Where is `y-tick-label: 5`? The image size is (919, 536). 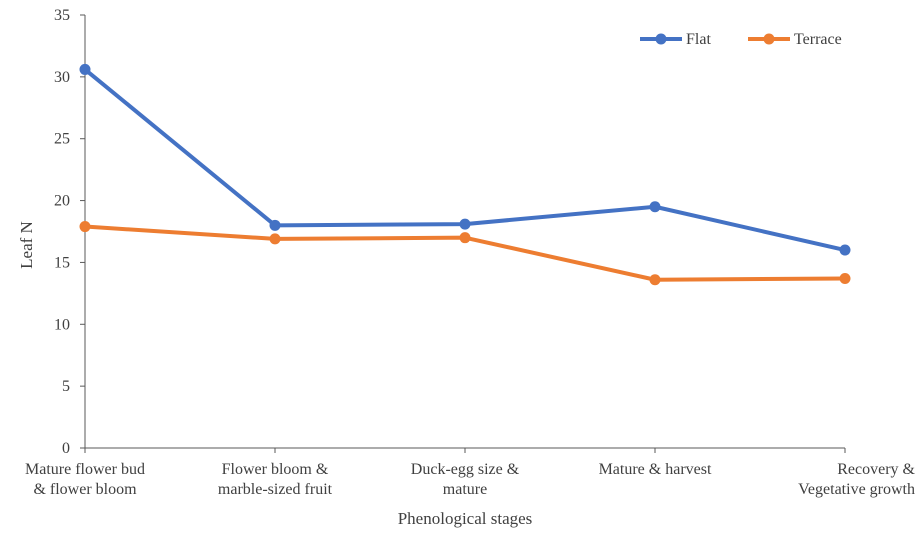
y-tick-label: 5 is located at coordinates (66, 386).